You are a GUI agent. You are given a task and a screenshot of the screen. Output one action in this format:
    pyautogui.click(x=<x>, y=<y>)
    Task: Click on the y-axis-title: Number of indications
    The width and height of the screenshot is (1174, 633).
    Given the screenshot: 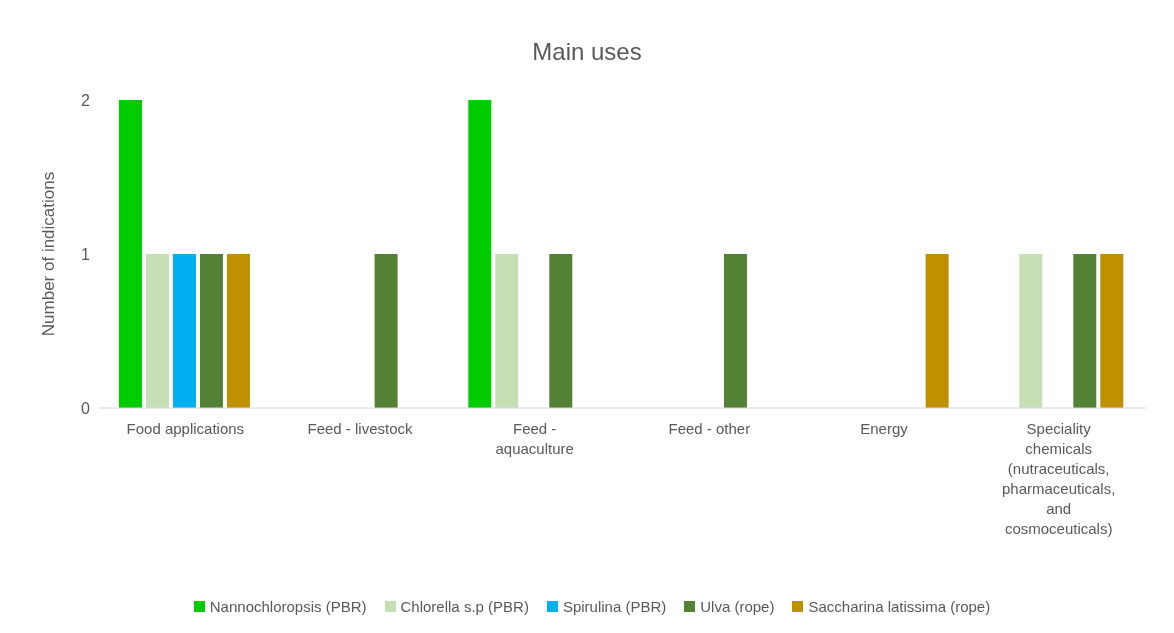 What is the action you would take?
    pyautogui.click(x=49, y=254)
    